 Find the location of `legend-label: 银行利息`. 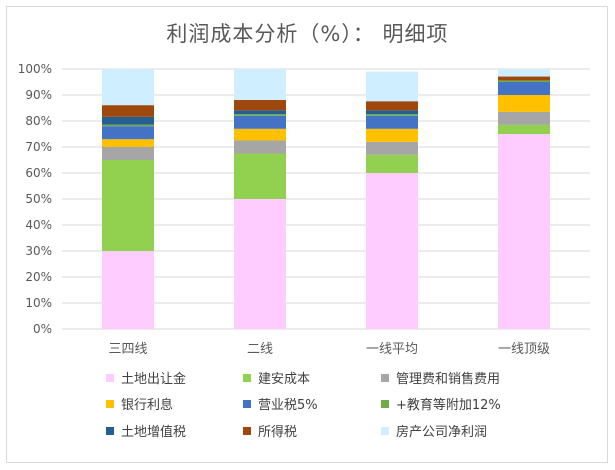

legend-label: 银行利息 is located at coordinates (147, 405).